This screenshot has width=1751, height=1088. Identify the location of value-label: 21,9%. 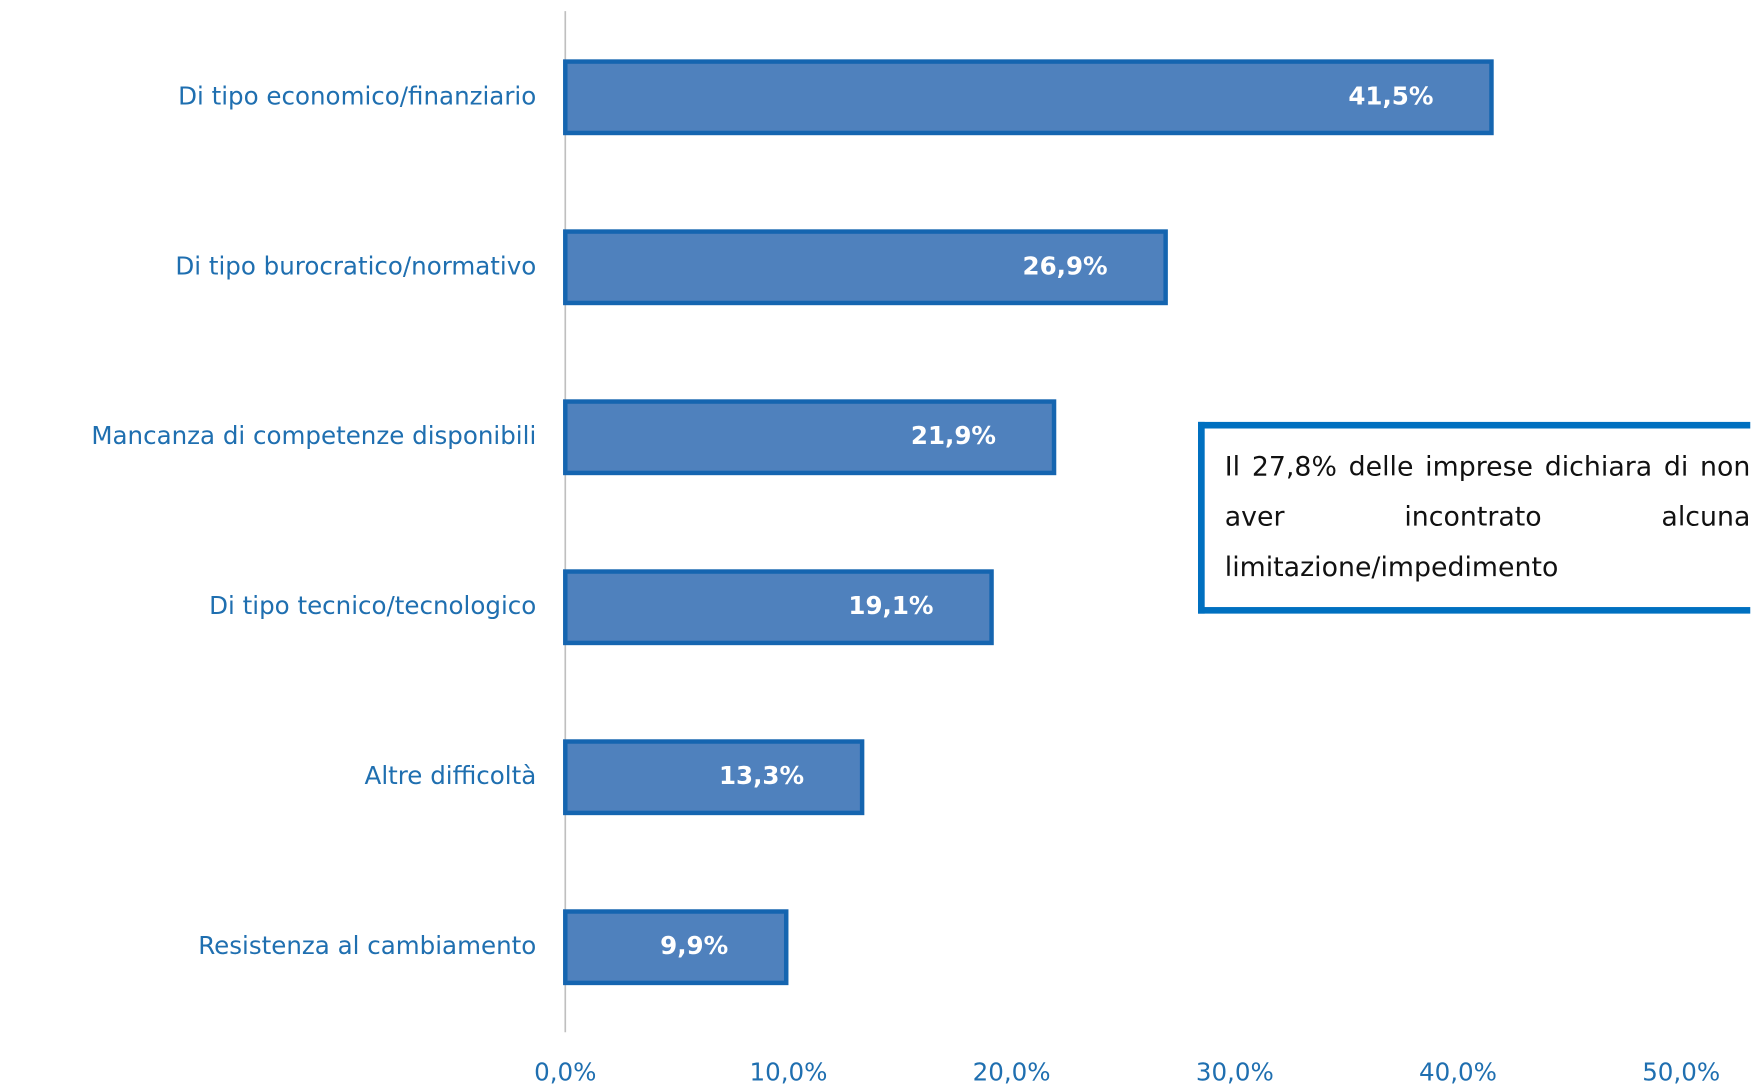
(953, 435).